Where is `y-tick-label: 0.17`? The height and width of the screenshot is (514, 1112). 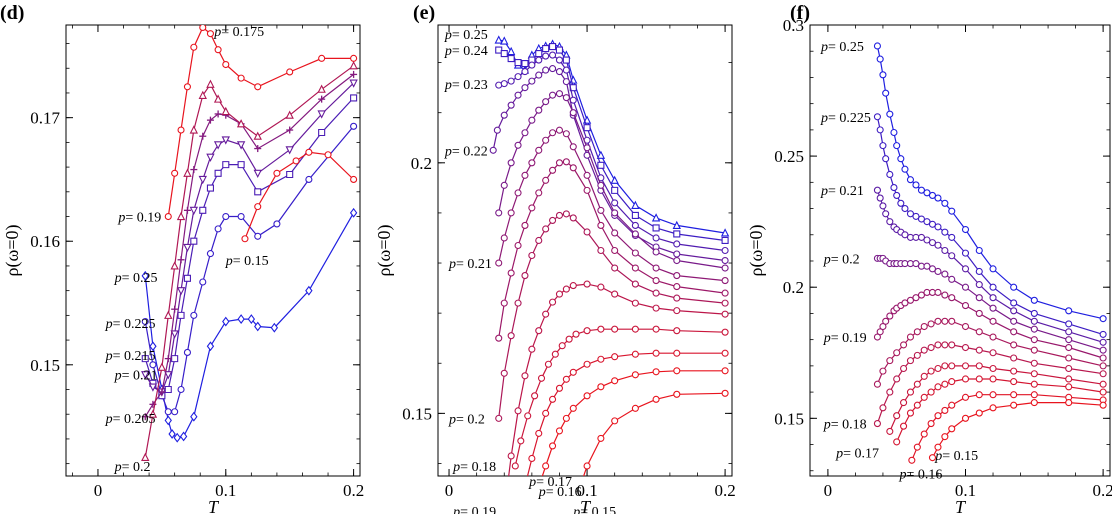
y-tick-label: 0.17 is located at coordinates (45, 118).